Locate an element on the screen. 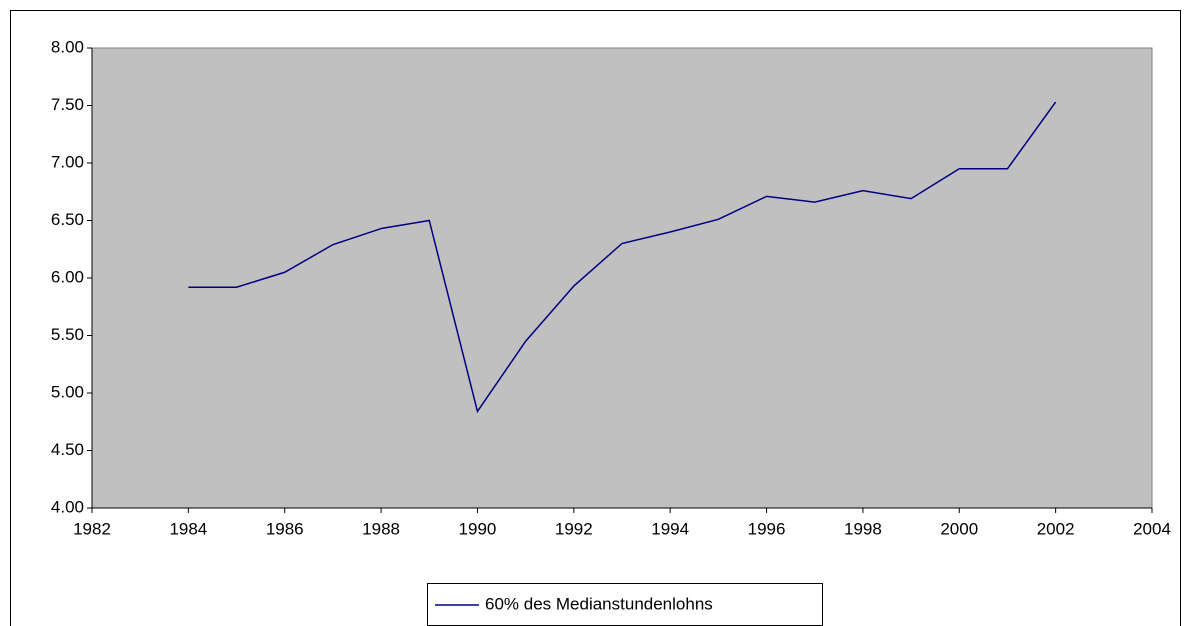 The image size is (1192, 626). y-tick-label: 6.50 is located at coordinates (67, 219).